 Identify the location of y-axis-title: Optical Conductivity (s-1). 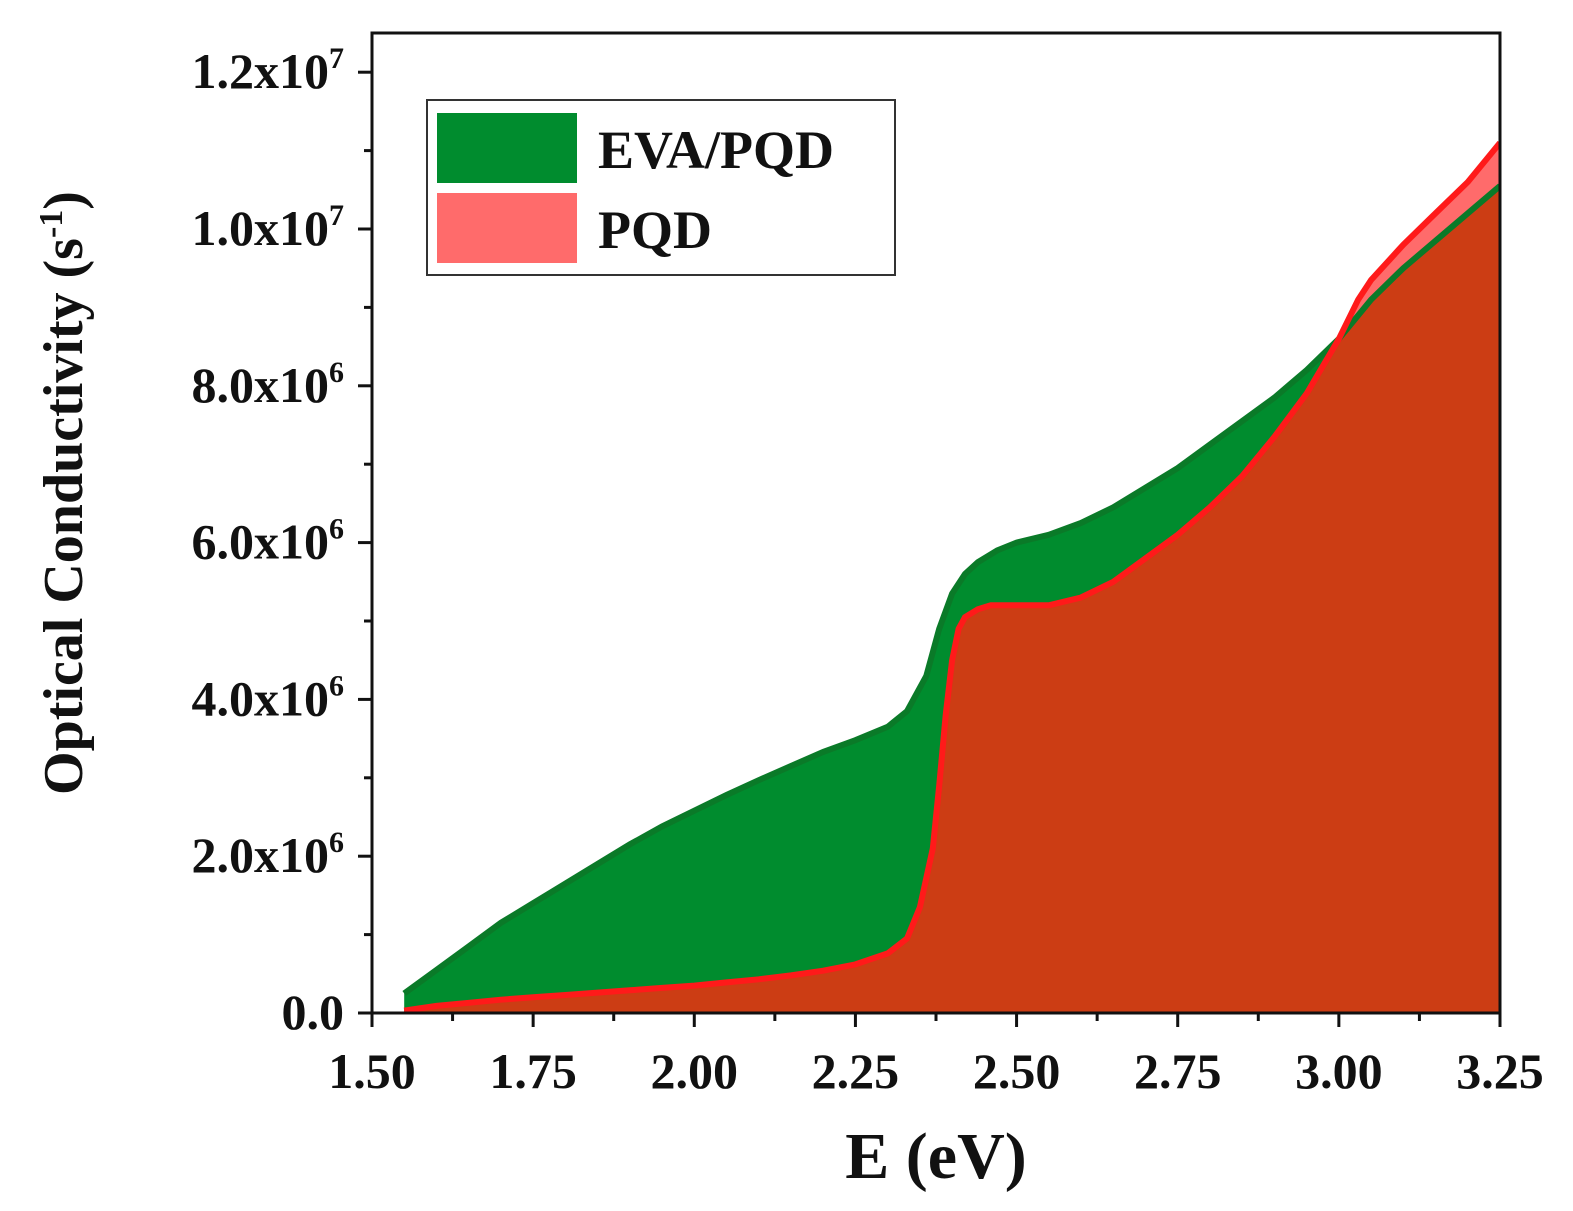
(64, 493).